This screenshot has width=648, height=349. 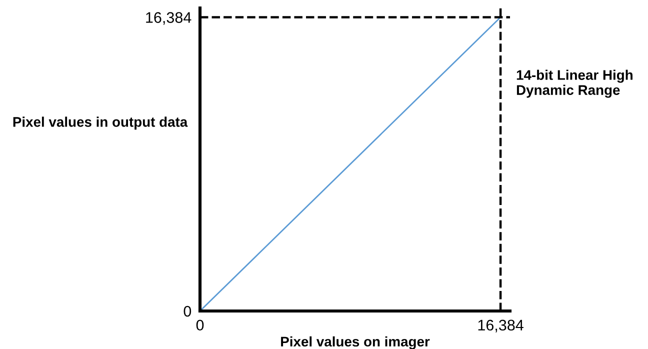 What do you see at coordinates (355, 342) in the screenshot?
I see `x-axis-title: Pixel values on imager` at bounding box center [355, 342].